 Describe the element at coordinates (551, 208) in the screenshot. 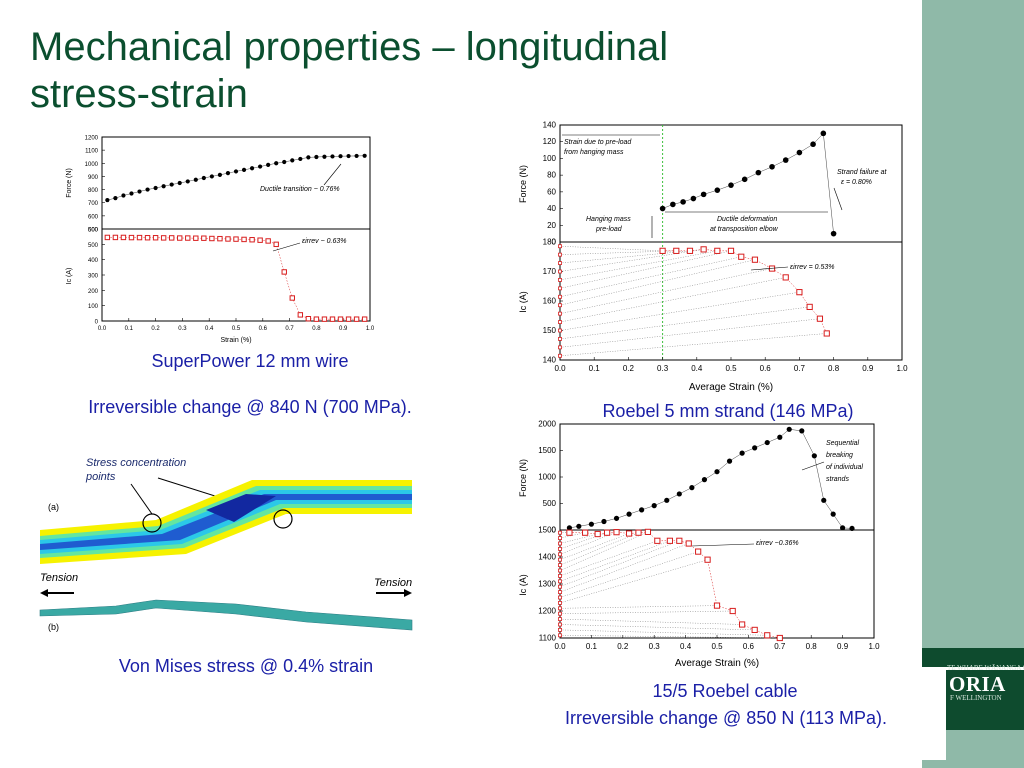

I see `force-tick-label: 40` at that location.